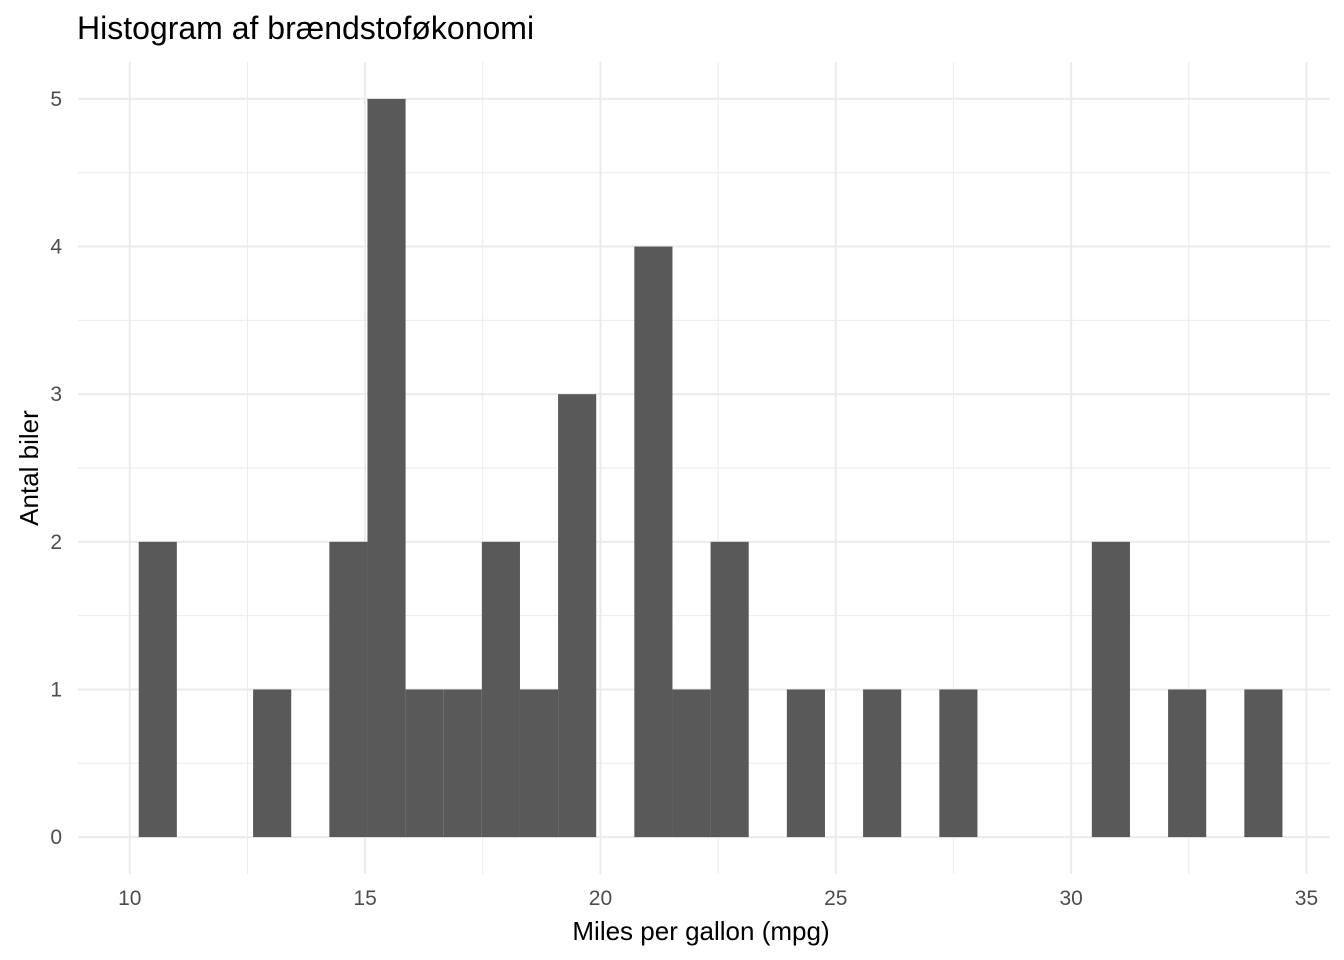  I want to click on y-tick-label: 5, so click(56, 99).